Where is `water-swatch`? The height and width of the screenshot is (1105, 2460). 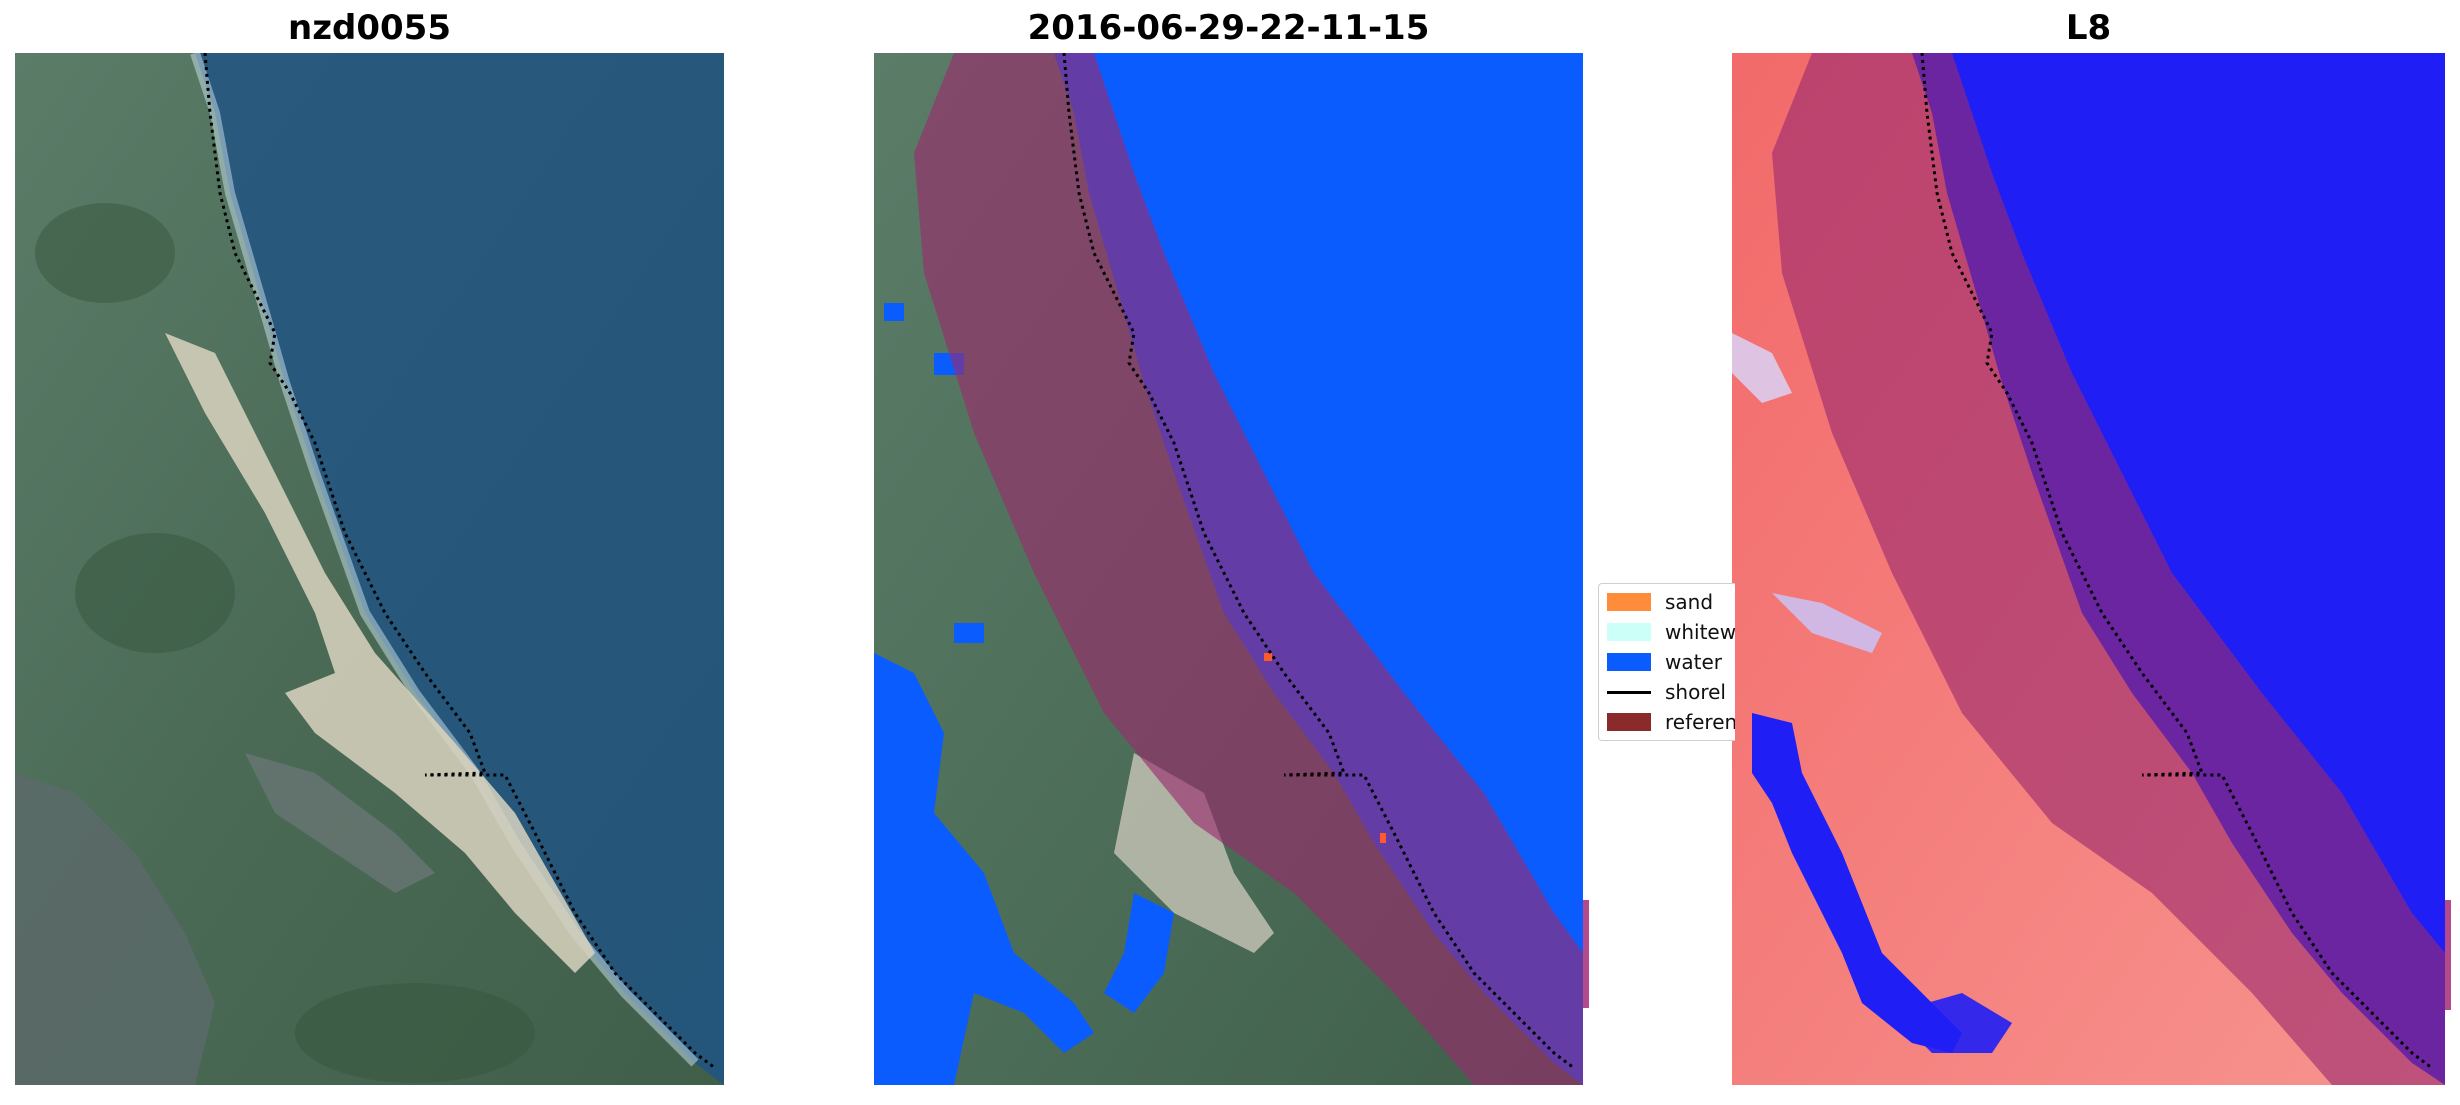
water-swatch is located at coordinates (1629, 662).